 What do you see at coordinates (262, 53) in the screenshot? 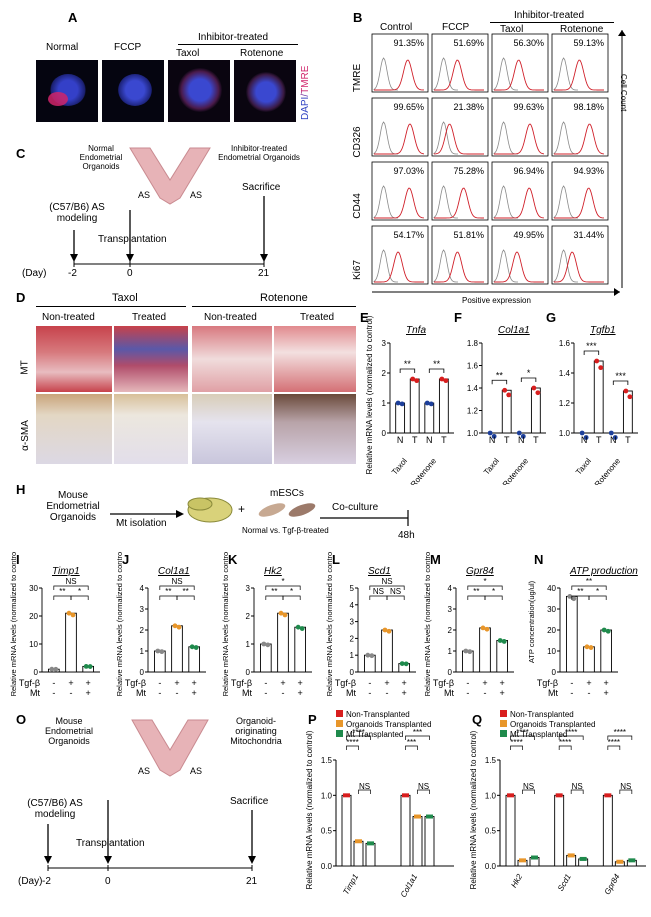
I see `a-label-rotenone: Rotenone` at bounding box center [262, 53].